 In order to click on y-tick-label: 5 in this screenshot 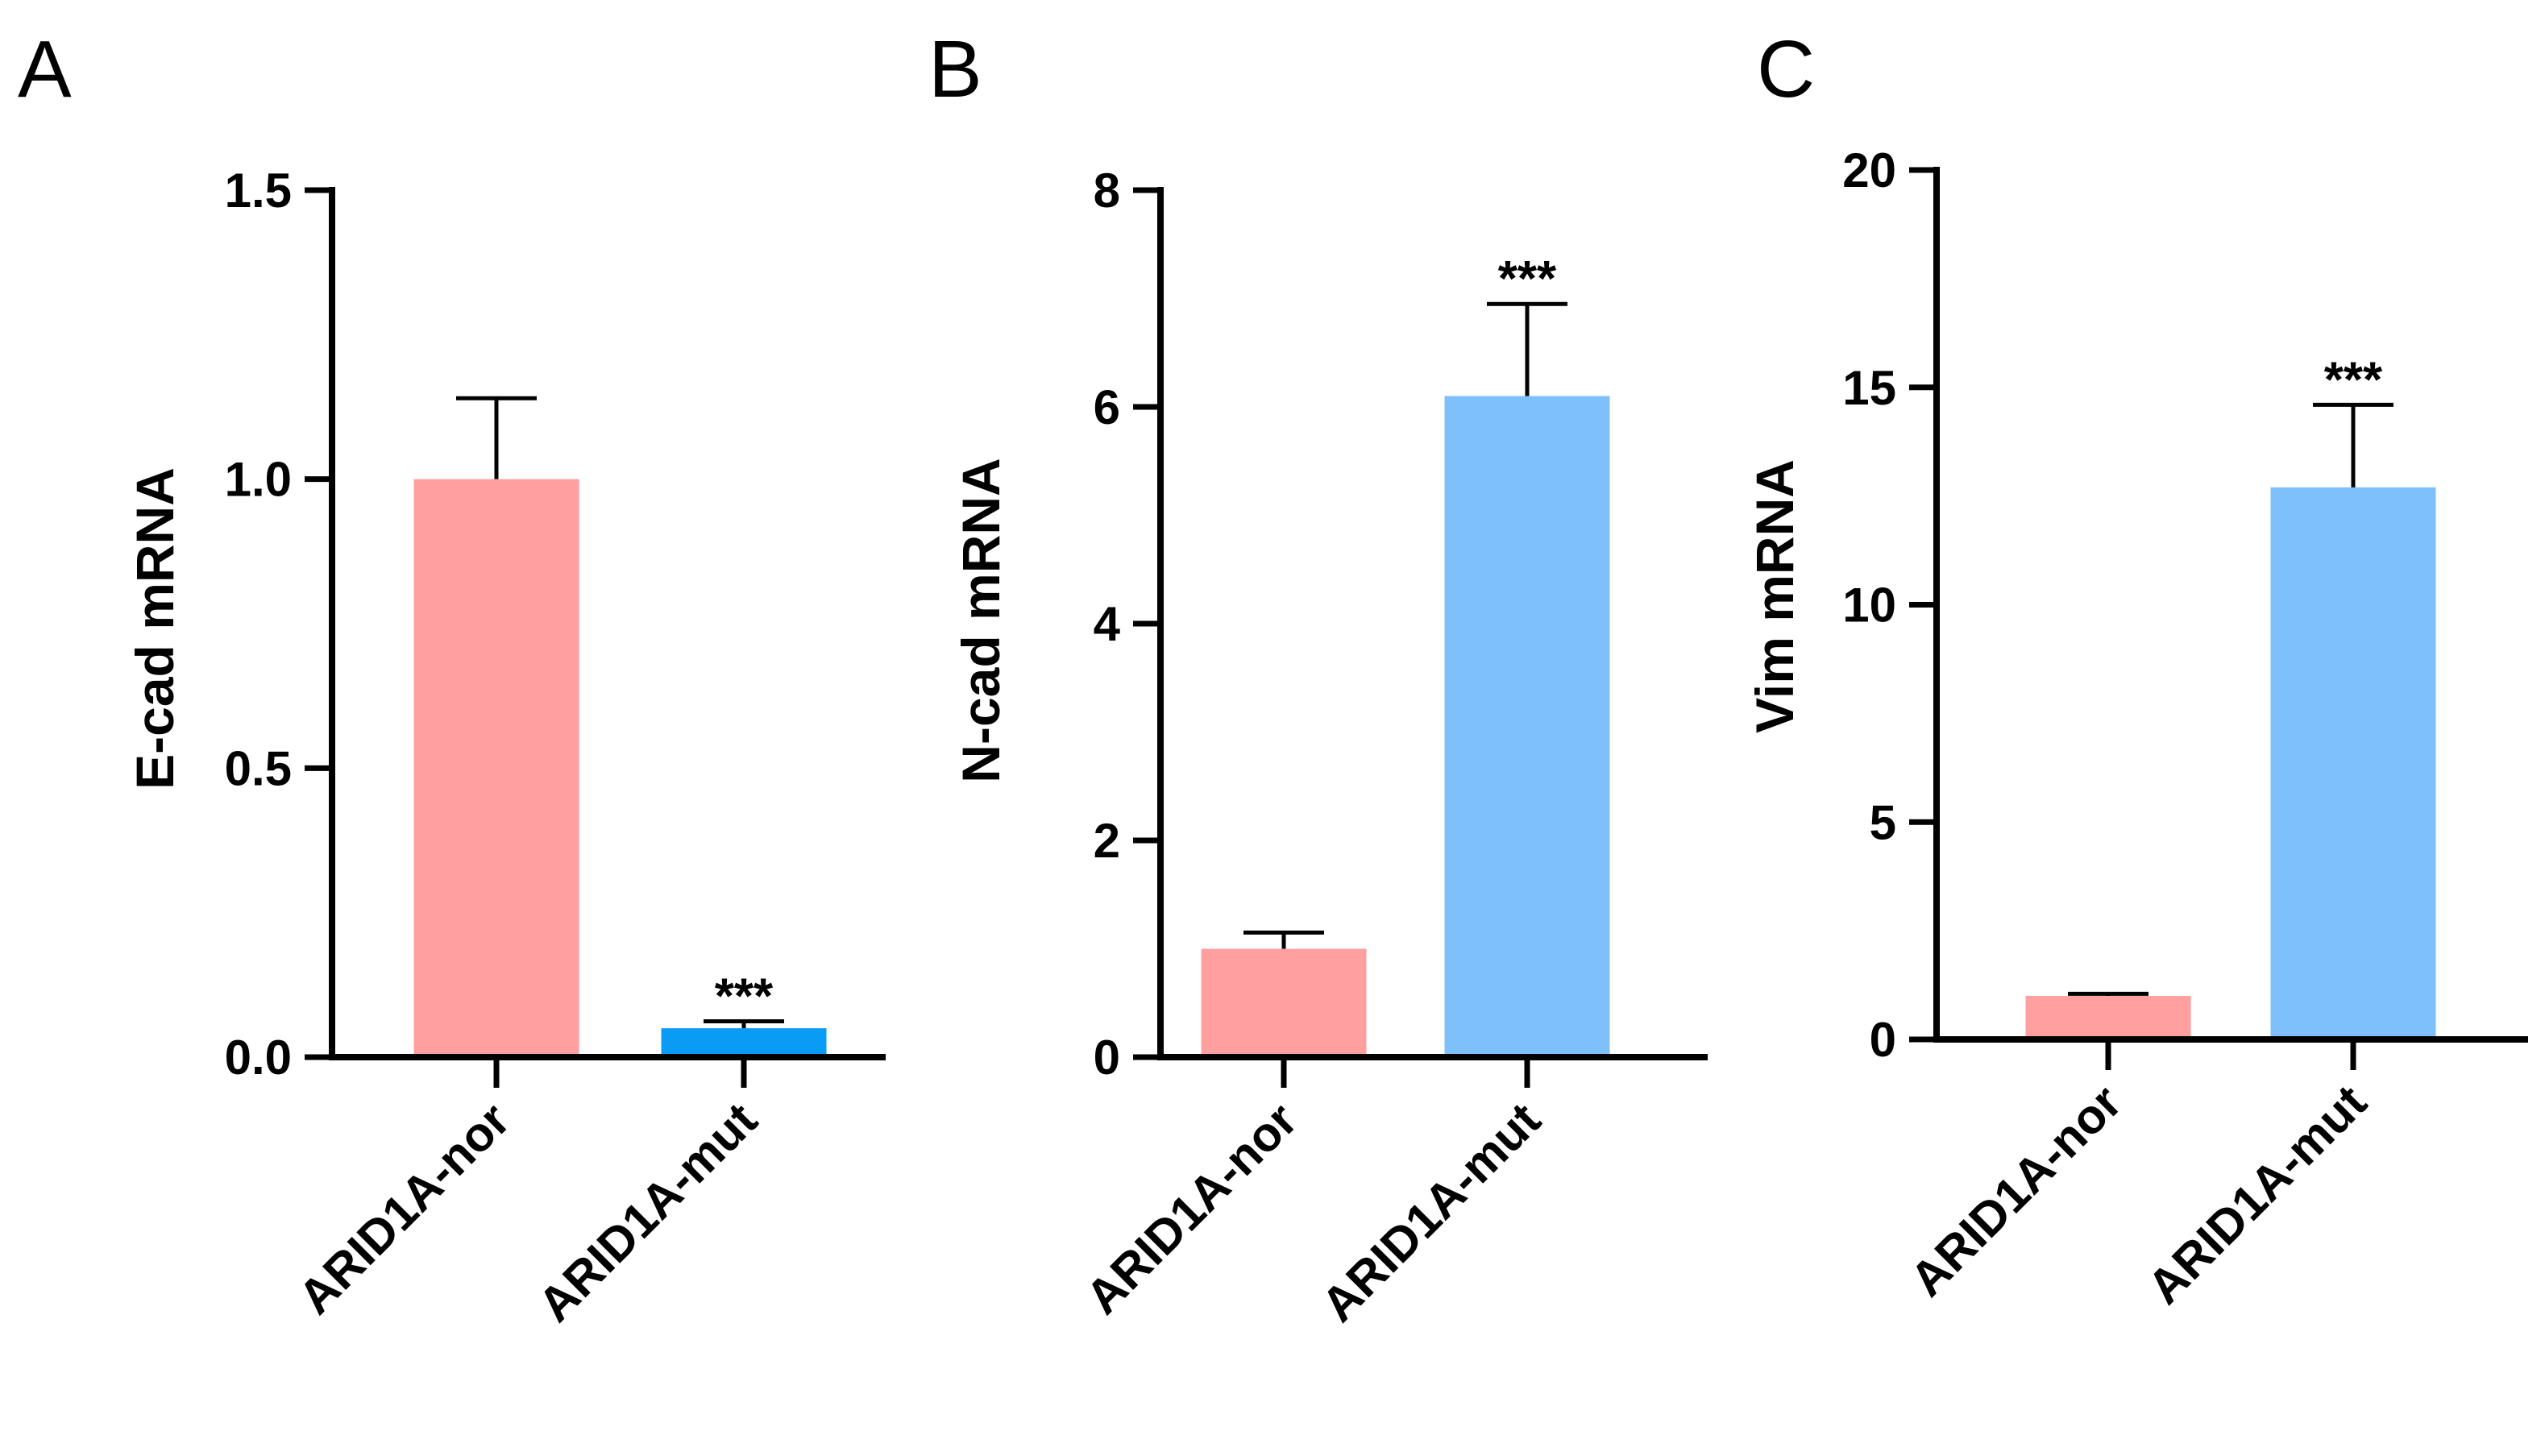, I will do `click(1883, 822)`.